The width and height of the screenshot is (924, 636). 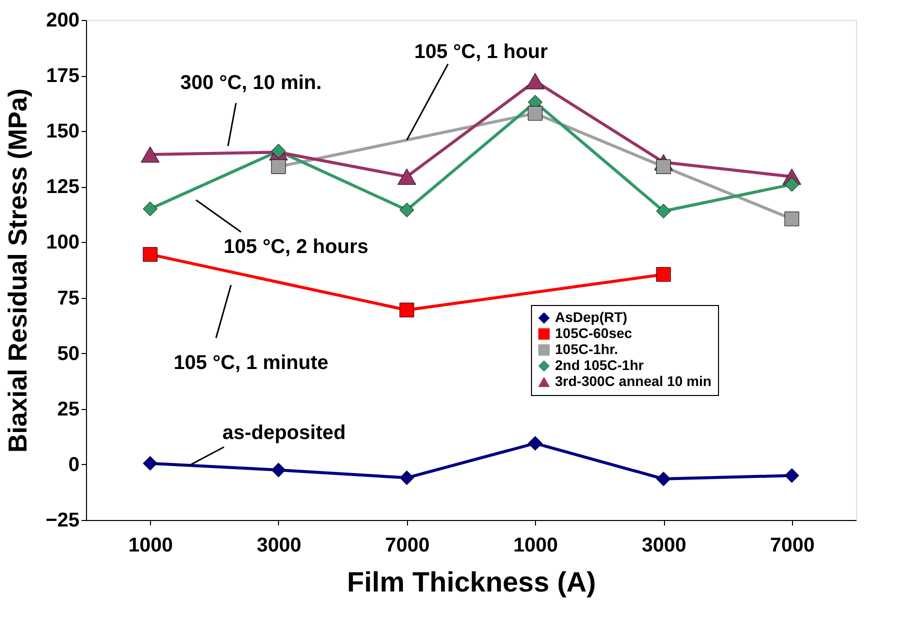 What do you see at coordinates (63, 21) in the screenshot?
I see `y-tick-label: 200` at bounding box center [63, 21].